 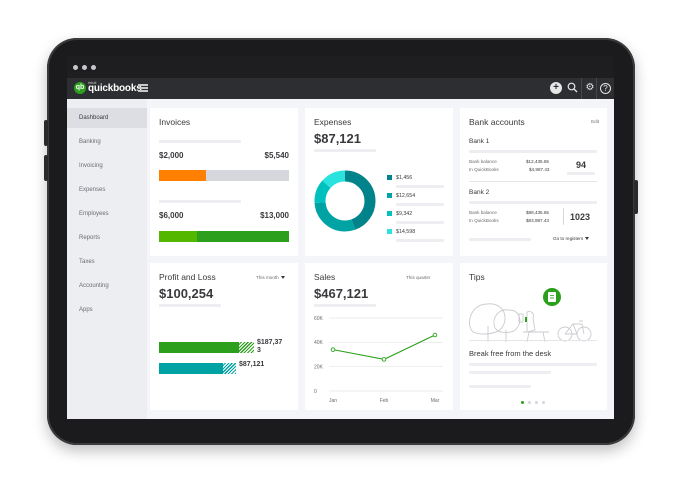 What do you see at coordinates (246, 347) in the screenshot?
I see `pnl-income-pending-bar` at bounding box center [246, 347].